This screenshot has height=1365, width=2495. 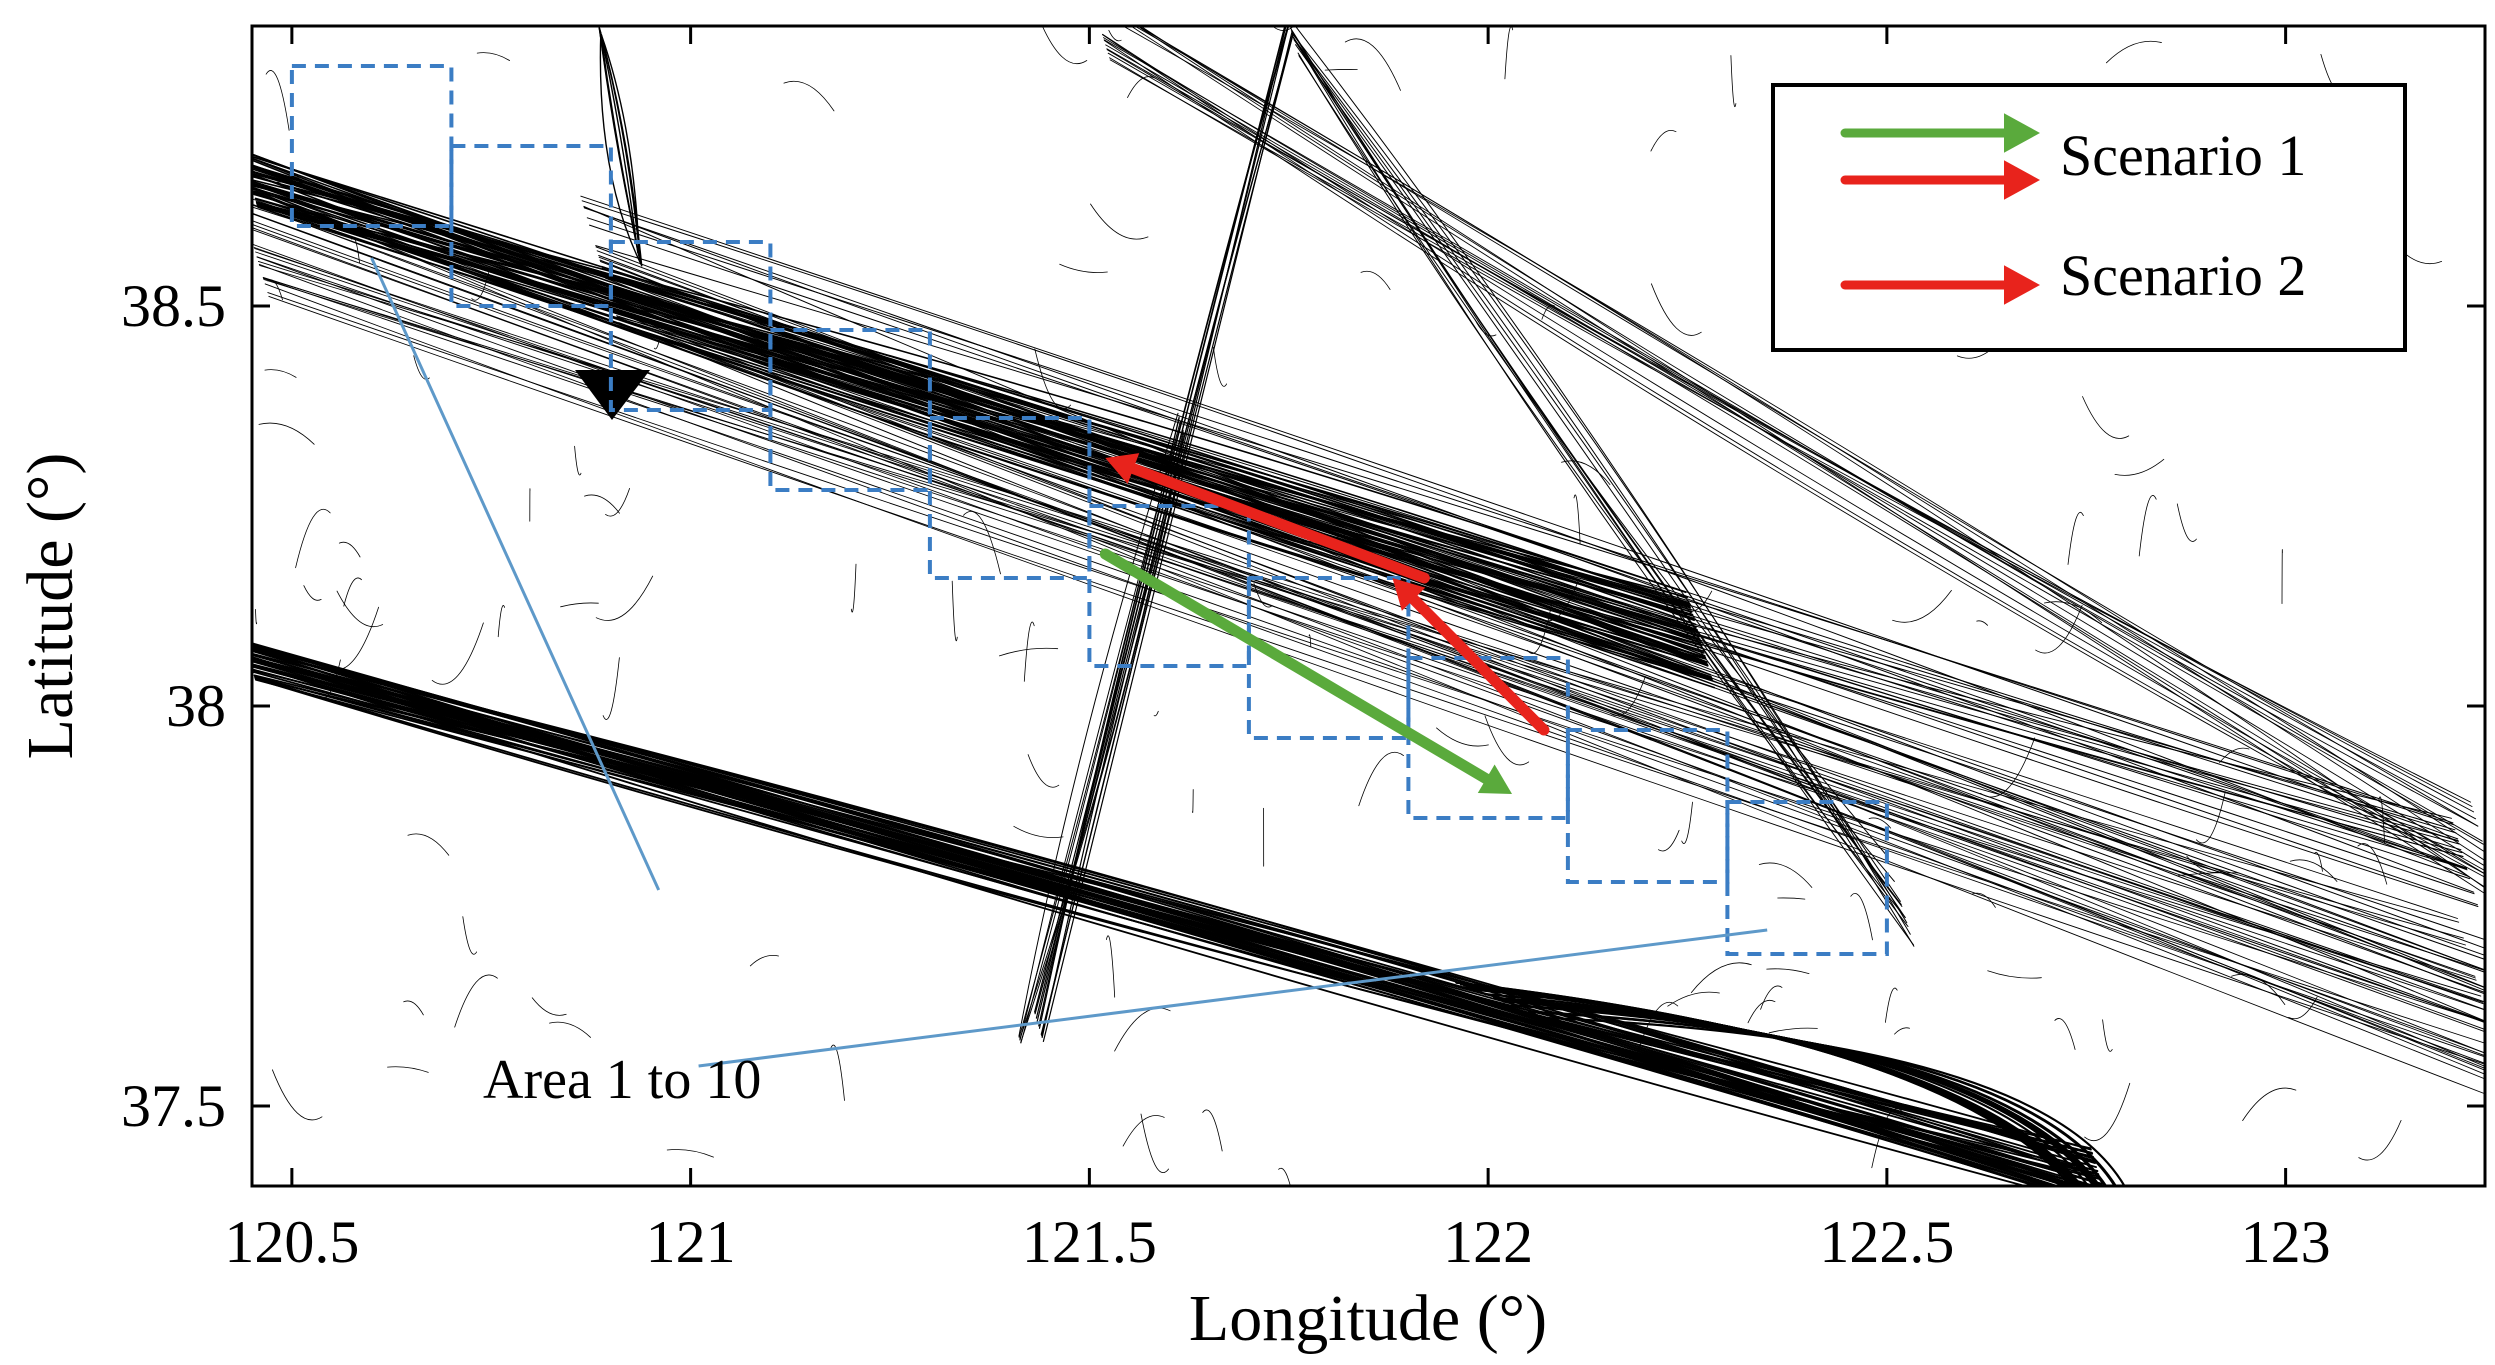 I want to click on scenario-arrow, so click(x=1306, y=671).